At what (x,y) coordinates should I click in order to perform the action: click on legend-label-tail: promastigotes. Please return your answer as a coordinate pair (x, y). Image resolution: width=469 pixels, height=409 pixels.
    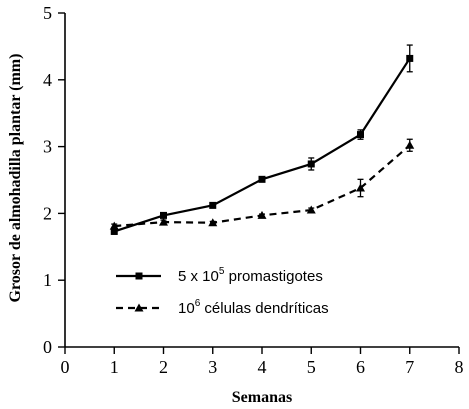
    Looking at the image, I should click on (273, 276).